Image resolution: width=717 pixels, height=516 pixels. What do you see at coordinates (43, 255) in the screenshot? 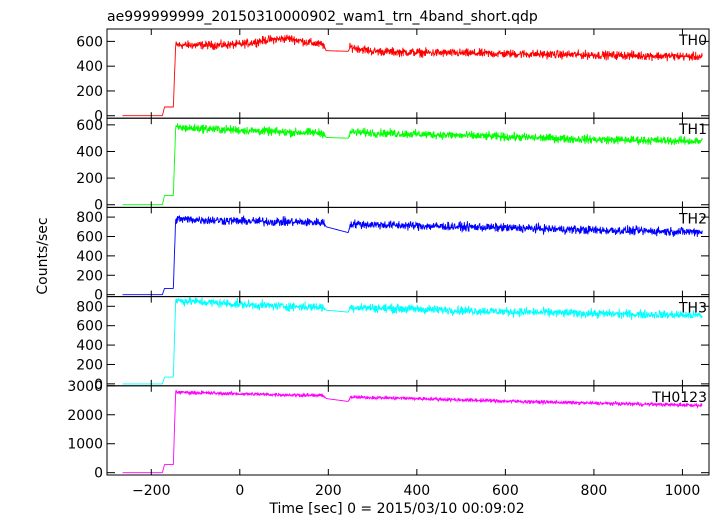
I see `y-axis-label: Counts/sec` at bounding box center [43, 255].